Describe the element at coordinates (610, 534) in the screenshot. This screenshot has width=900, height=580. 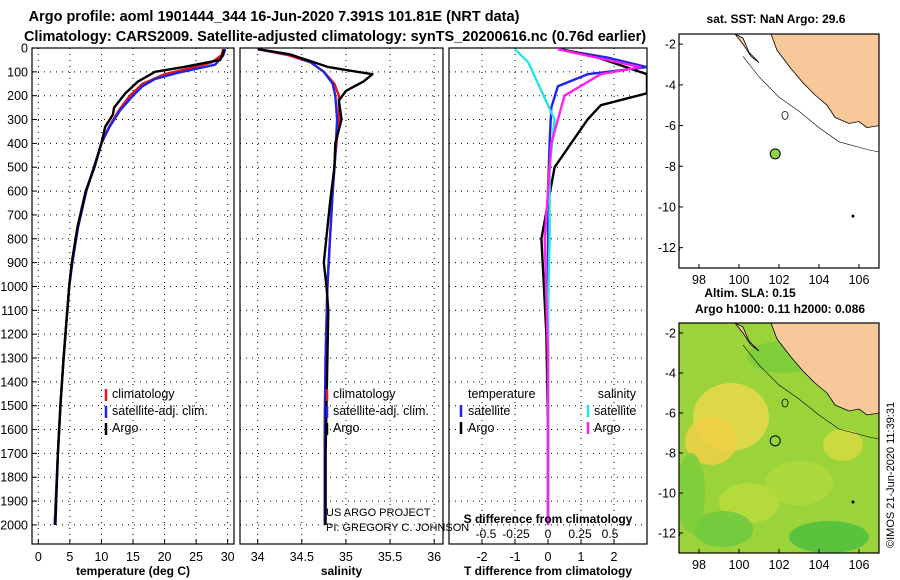
I see `x-tick-label-secondary: 0.5` at that location.